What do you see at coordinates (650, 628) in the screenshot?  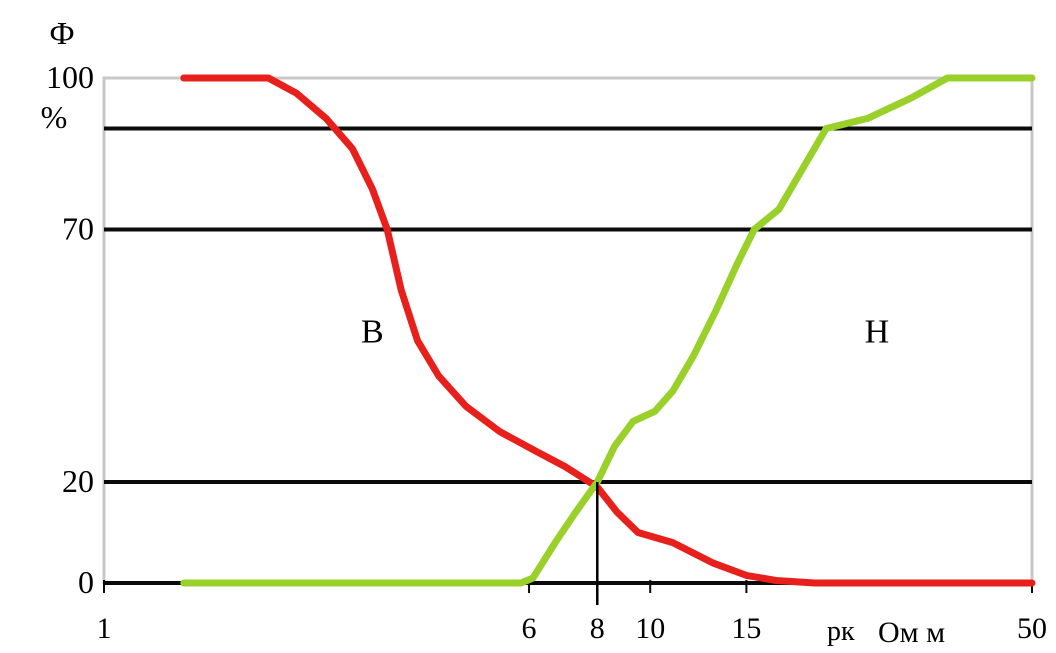 I see `x-tick-label-10: 10` at bounding box center [650, 628].